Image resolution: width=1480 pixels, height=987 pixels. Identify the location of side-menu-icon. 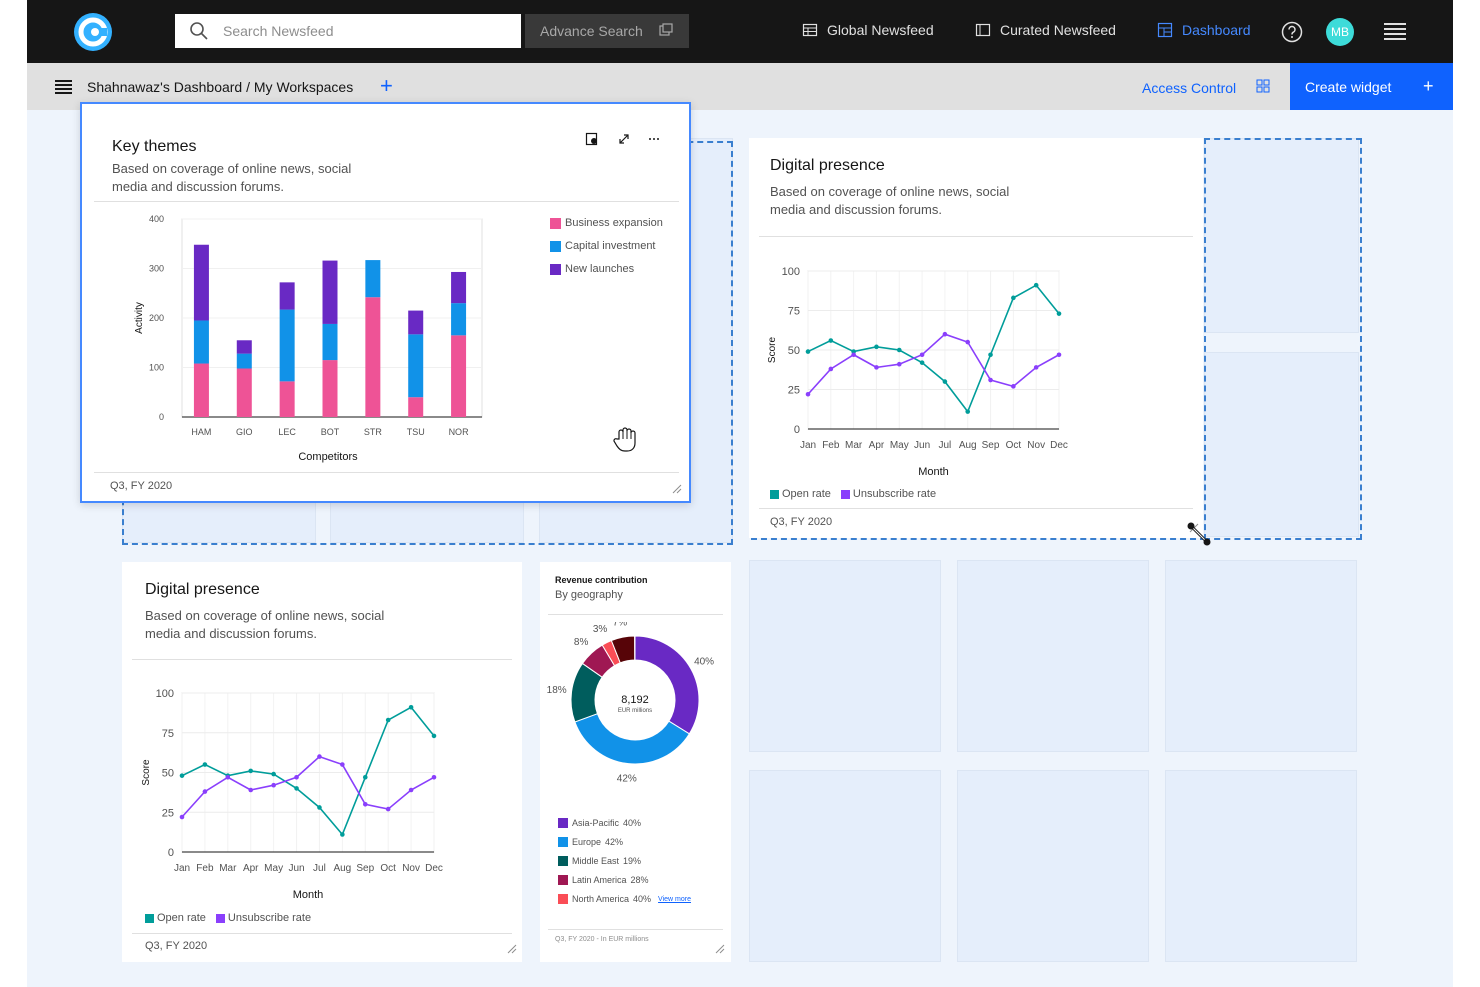
(63, 87).